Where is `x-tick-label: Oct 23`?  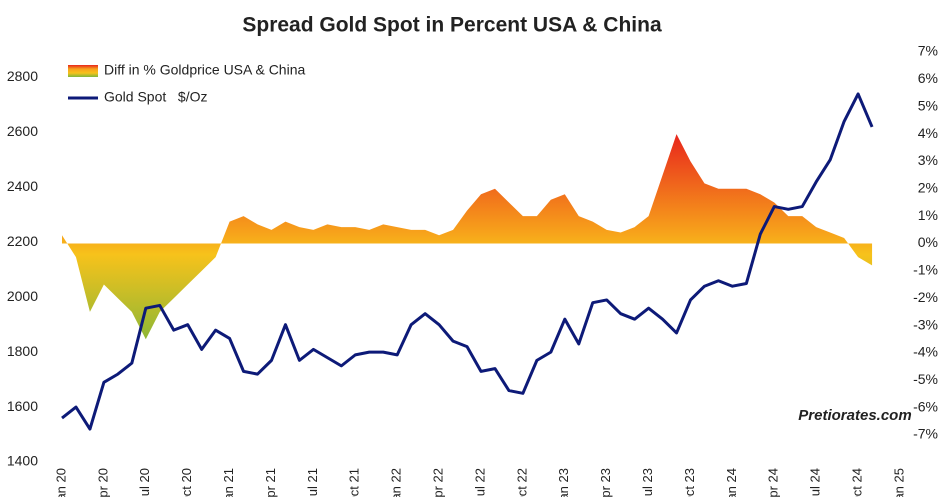 x-tick-label: Oct 23 is located at coordinates (689, 482).